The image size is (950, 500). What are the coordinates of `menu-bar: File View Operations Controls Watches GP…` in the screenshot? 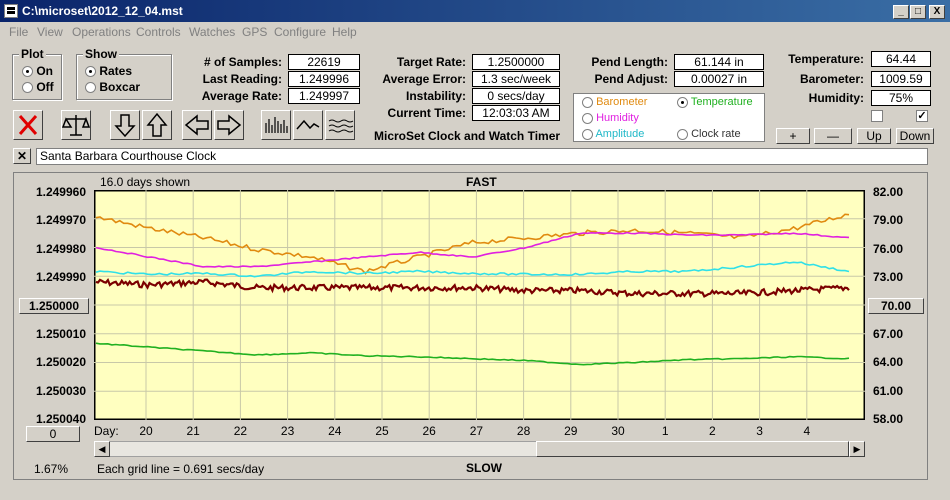 It's located at (475, 32).